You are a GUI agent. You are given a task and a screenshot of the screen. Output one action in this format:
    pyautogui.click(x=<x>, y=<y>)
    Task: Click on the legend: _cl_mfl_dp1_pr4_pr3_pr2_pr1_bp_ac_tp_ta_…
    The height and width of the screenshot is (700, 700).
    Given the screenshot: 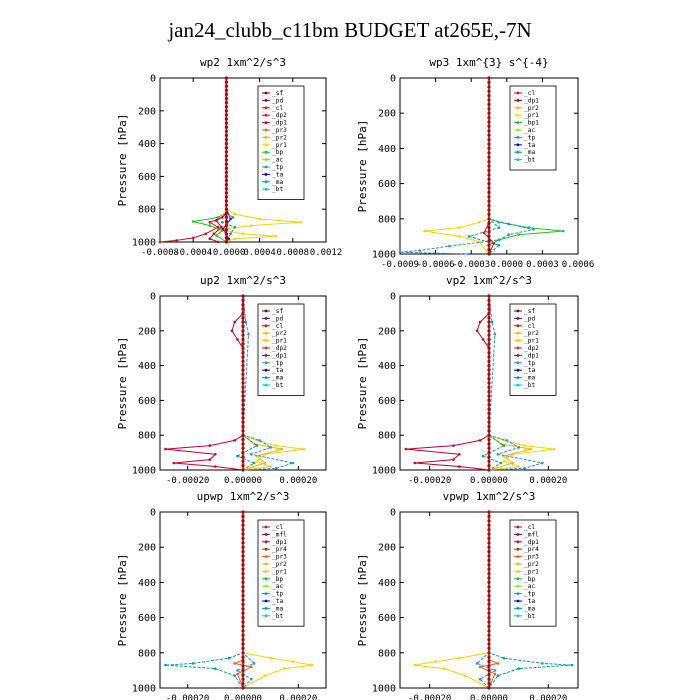 What is the action you would take?
    pyautogui.click(x=533, y=573)
    